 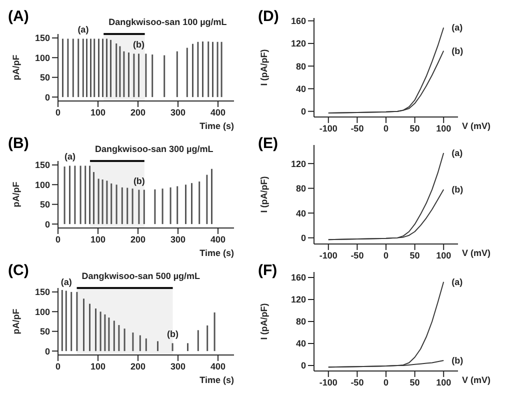 I want to click on band-label: Dangkwisoo-san 100 µg/mL, so click(x=168, y=22).